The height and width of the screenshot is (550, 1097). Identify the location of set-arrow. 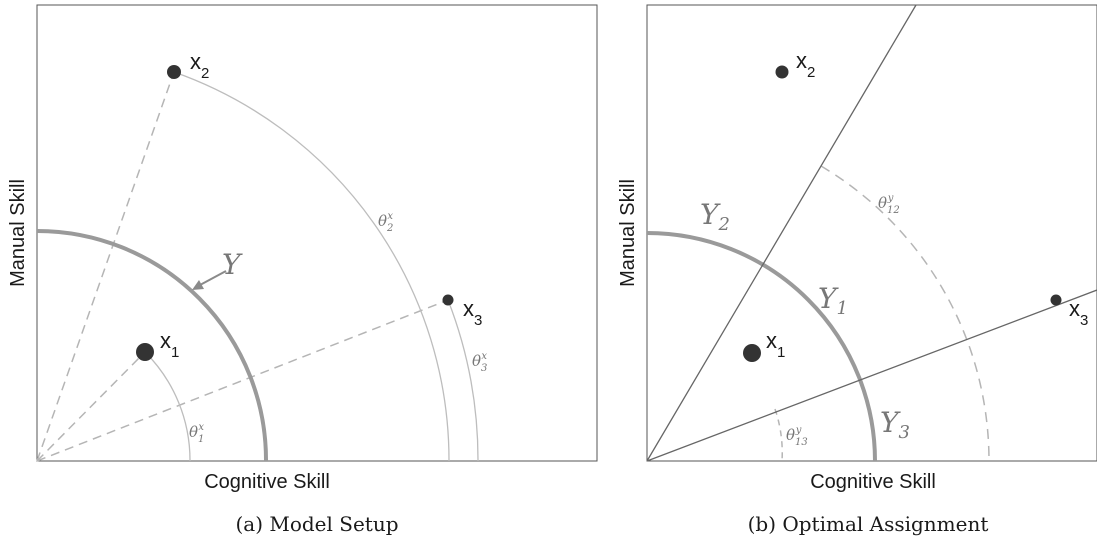
(213, 278).